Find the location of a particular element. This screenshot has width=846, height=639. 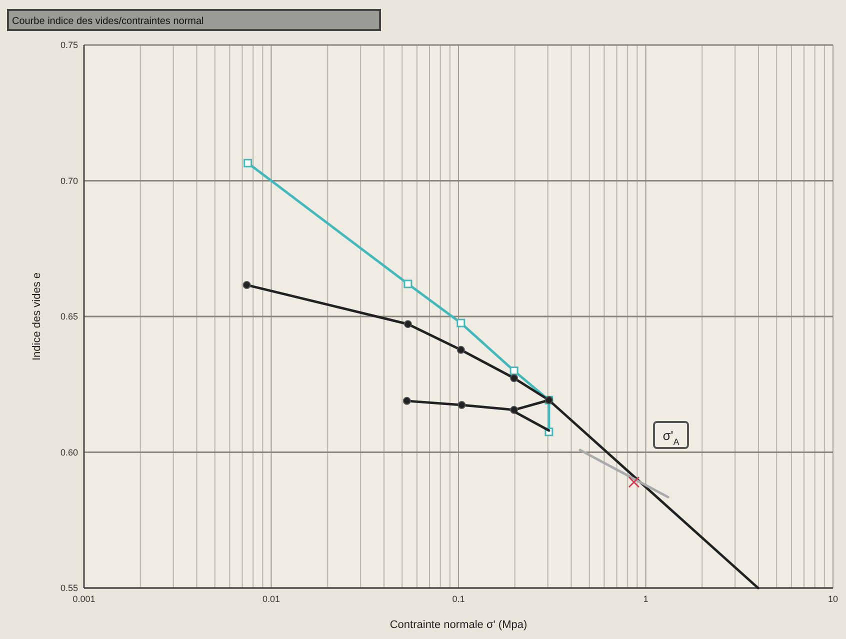

y-tick-label: 0.60 is located at coordinates (69, 452).